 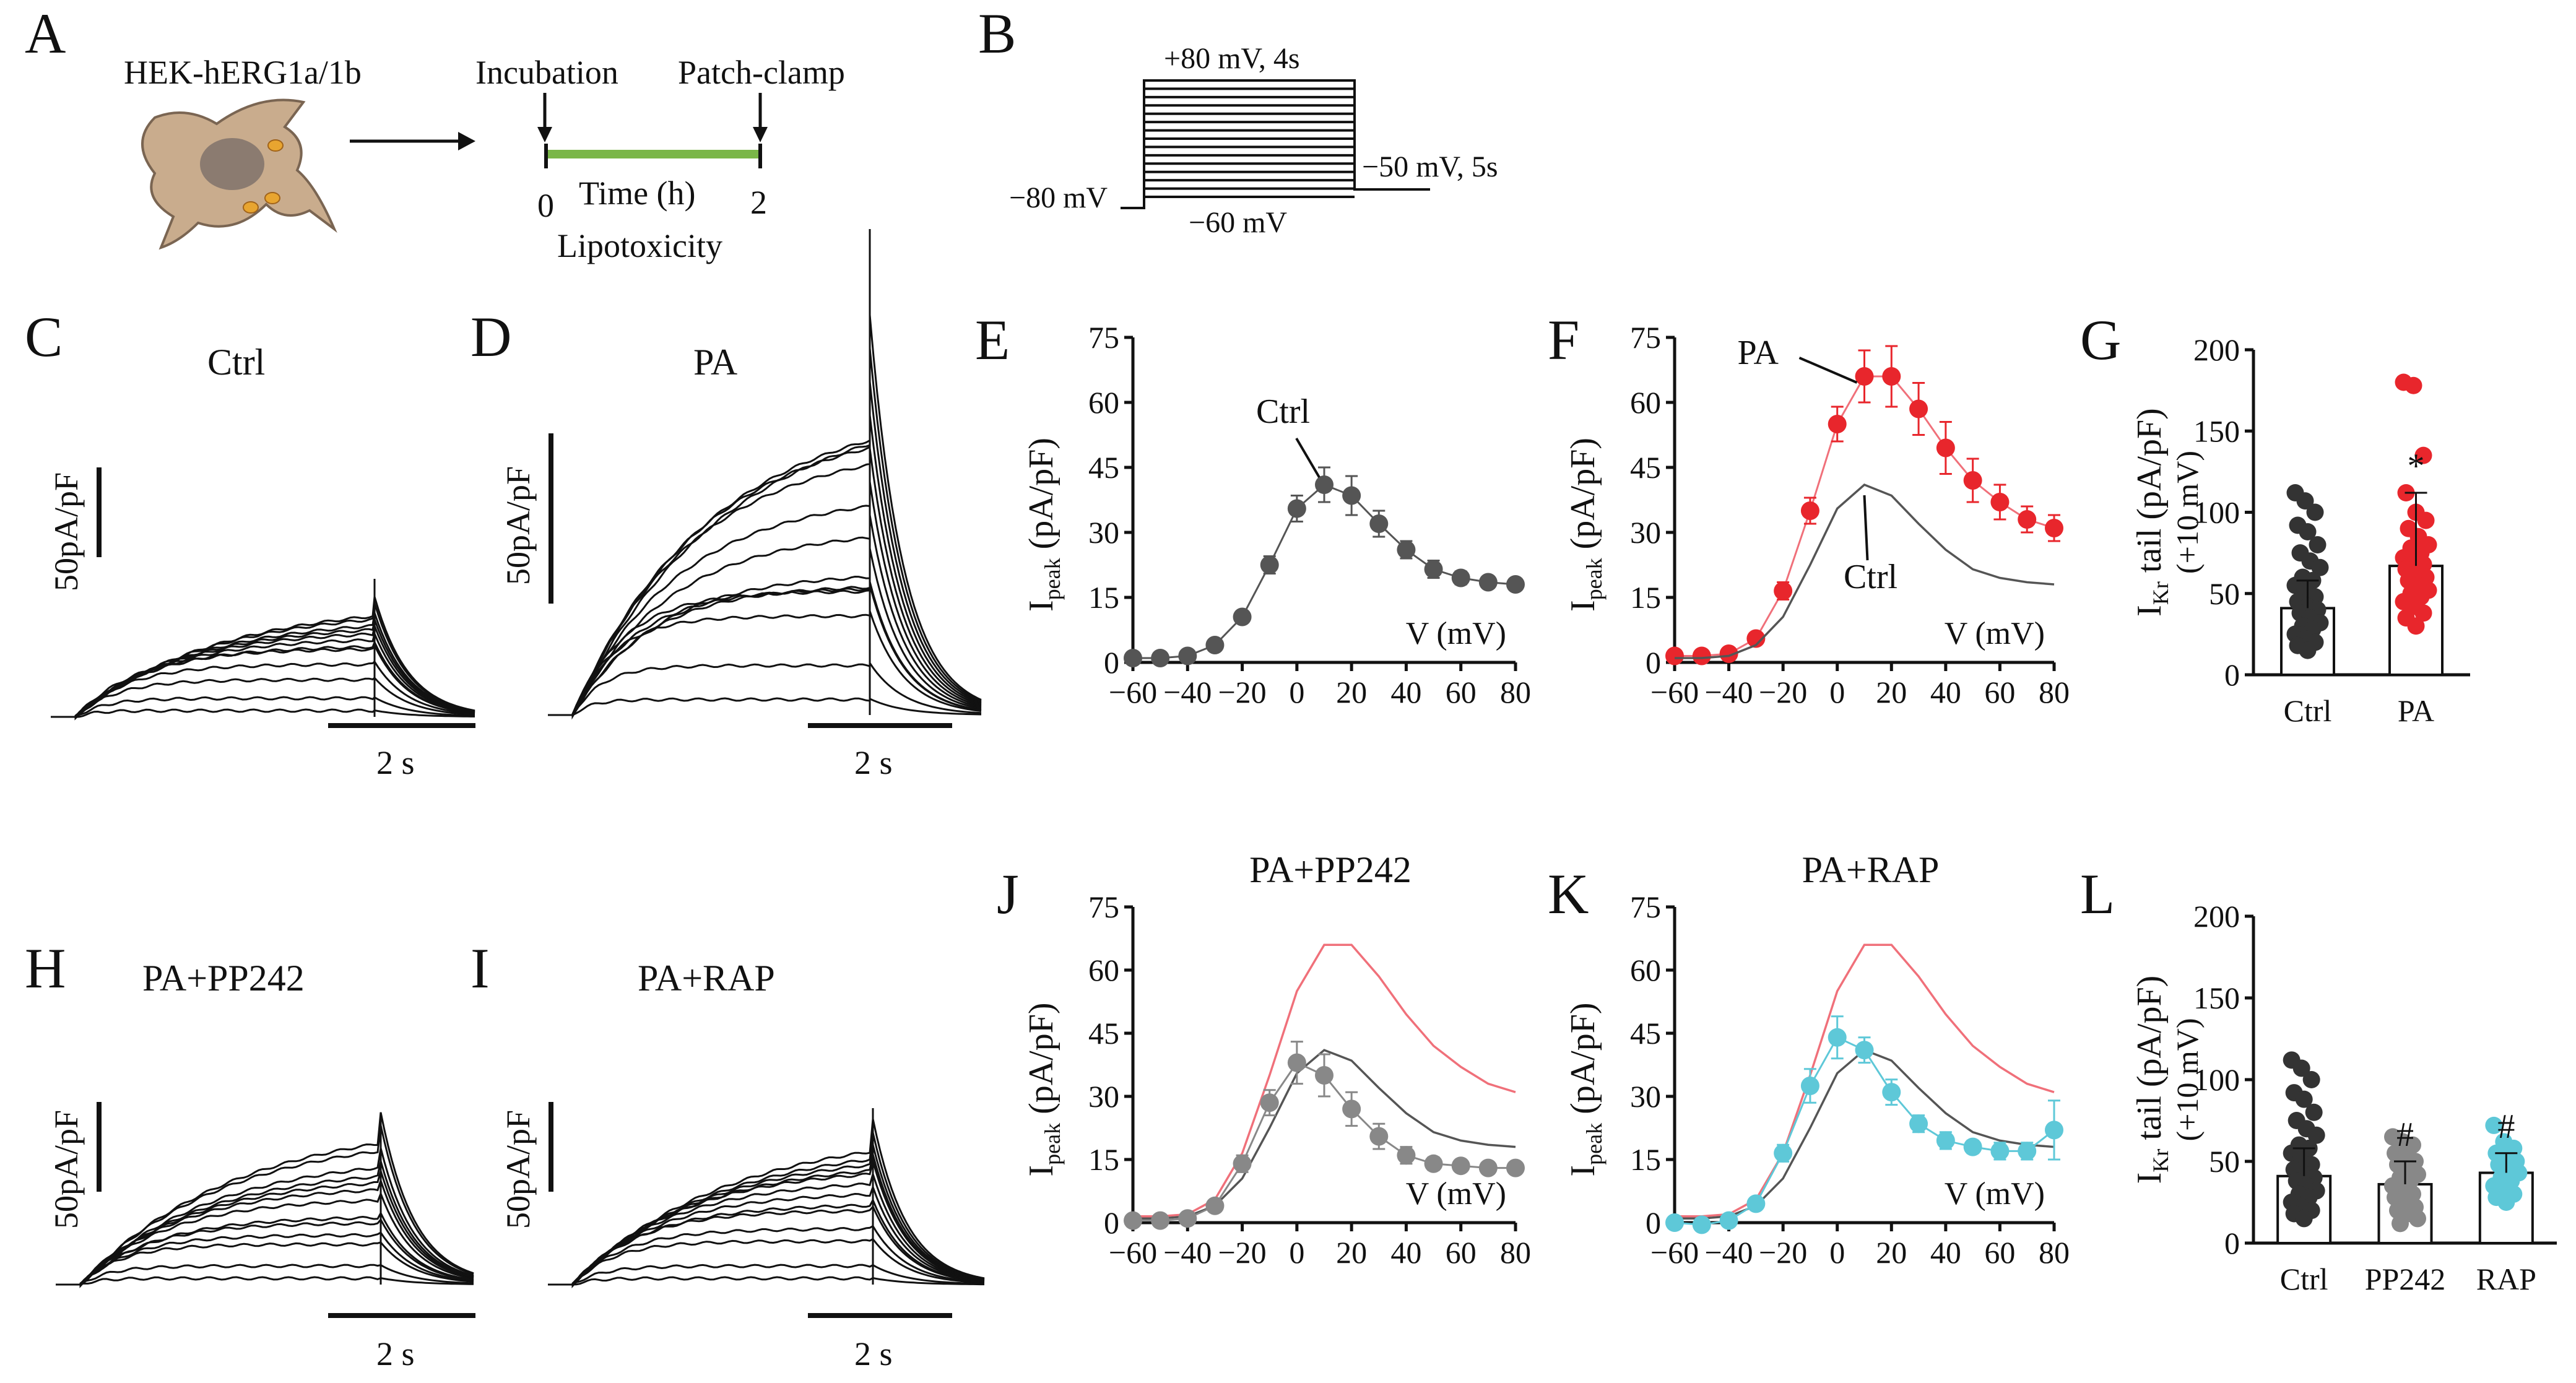 I want to click on x-axis-label: V (mV), so click(x=1995, y=634).